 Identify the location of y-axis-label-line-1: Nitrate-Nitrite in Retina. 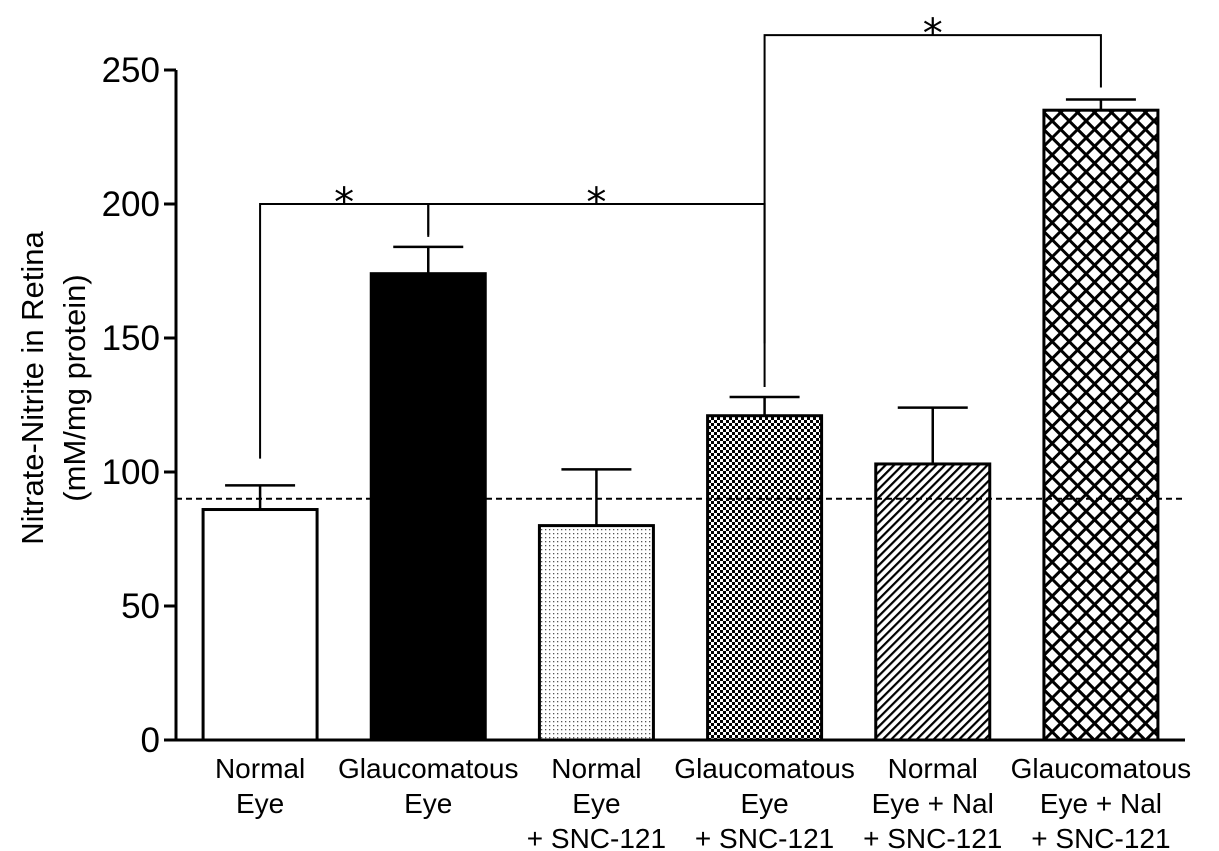
(32, 387).